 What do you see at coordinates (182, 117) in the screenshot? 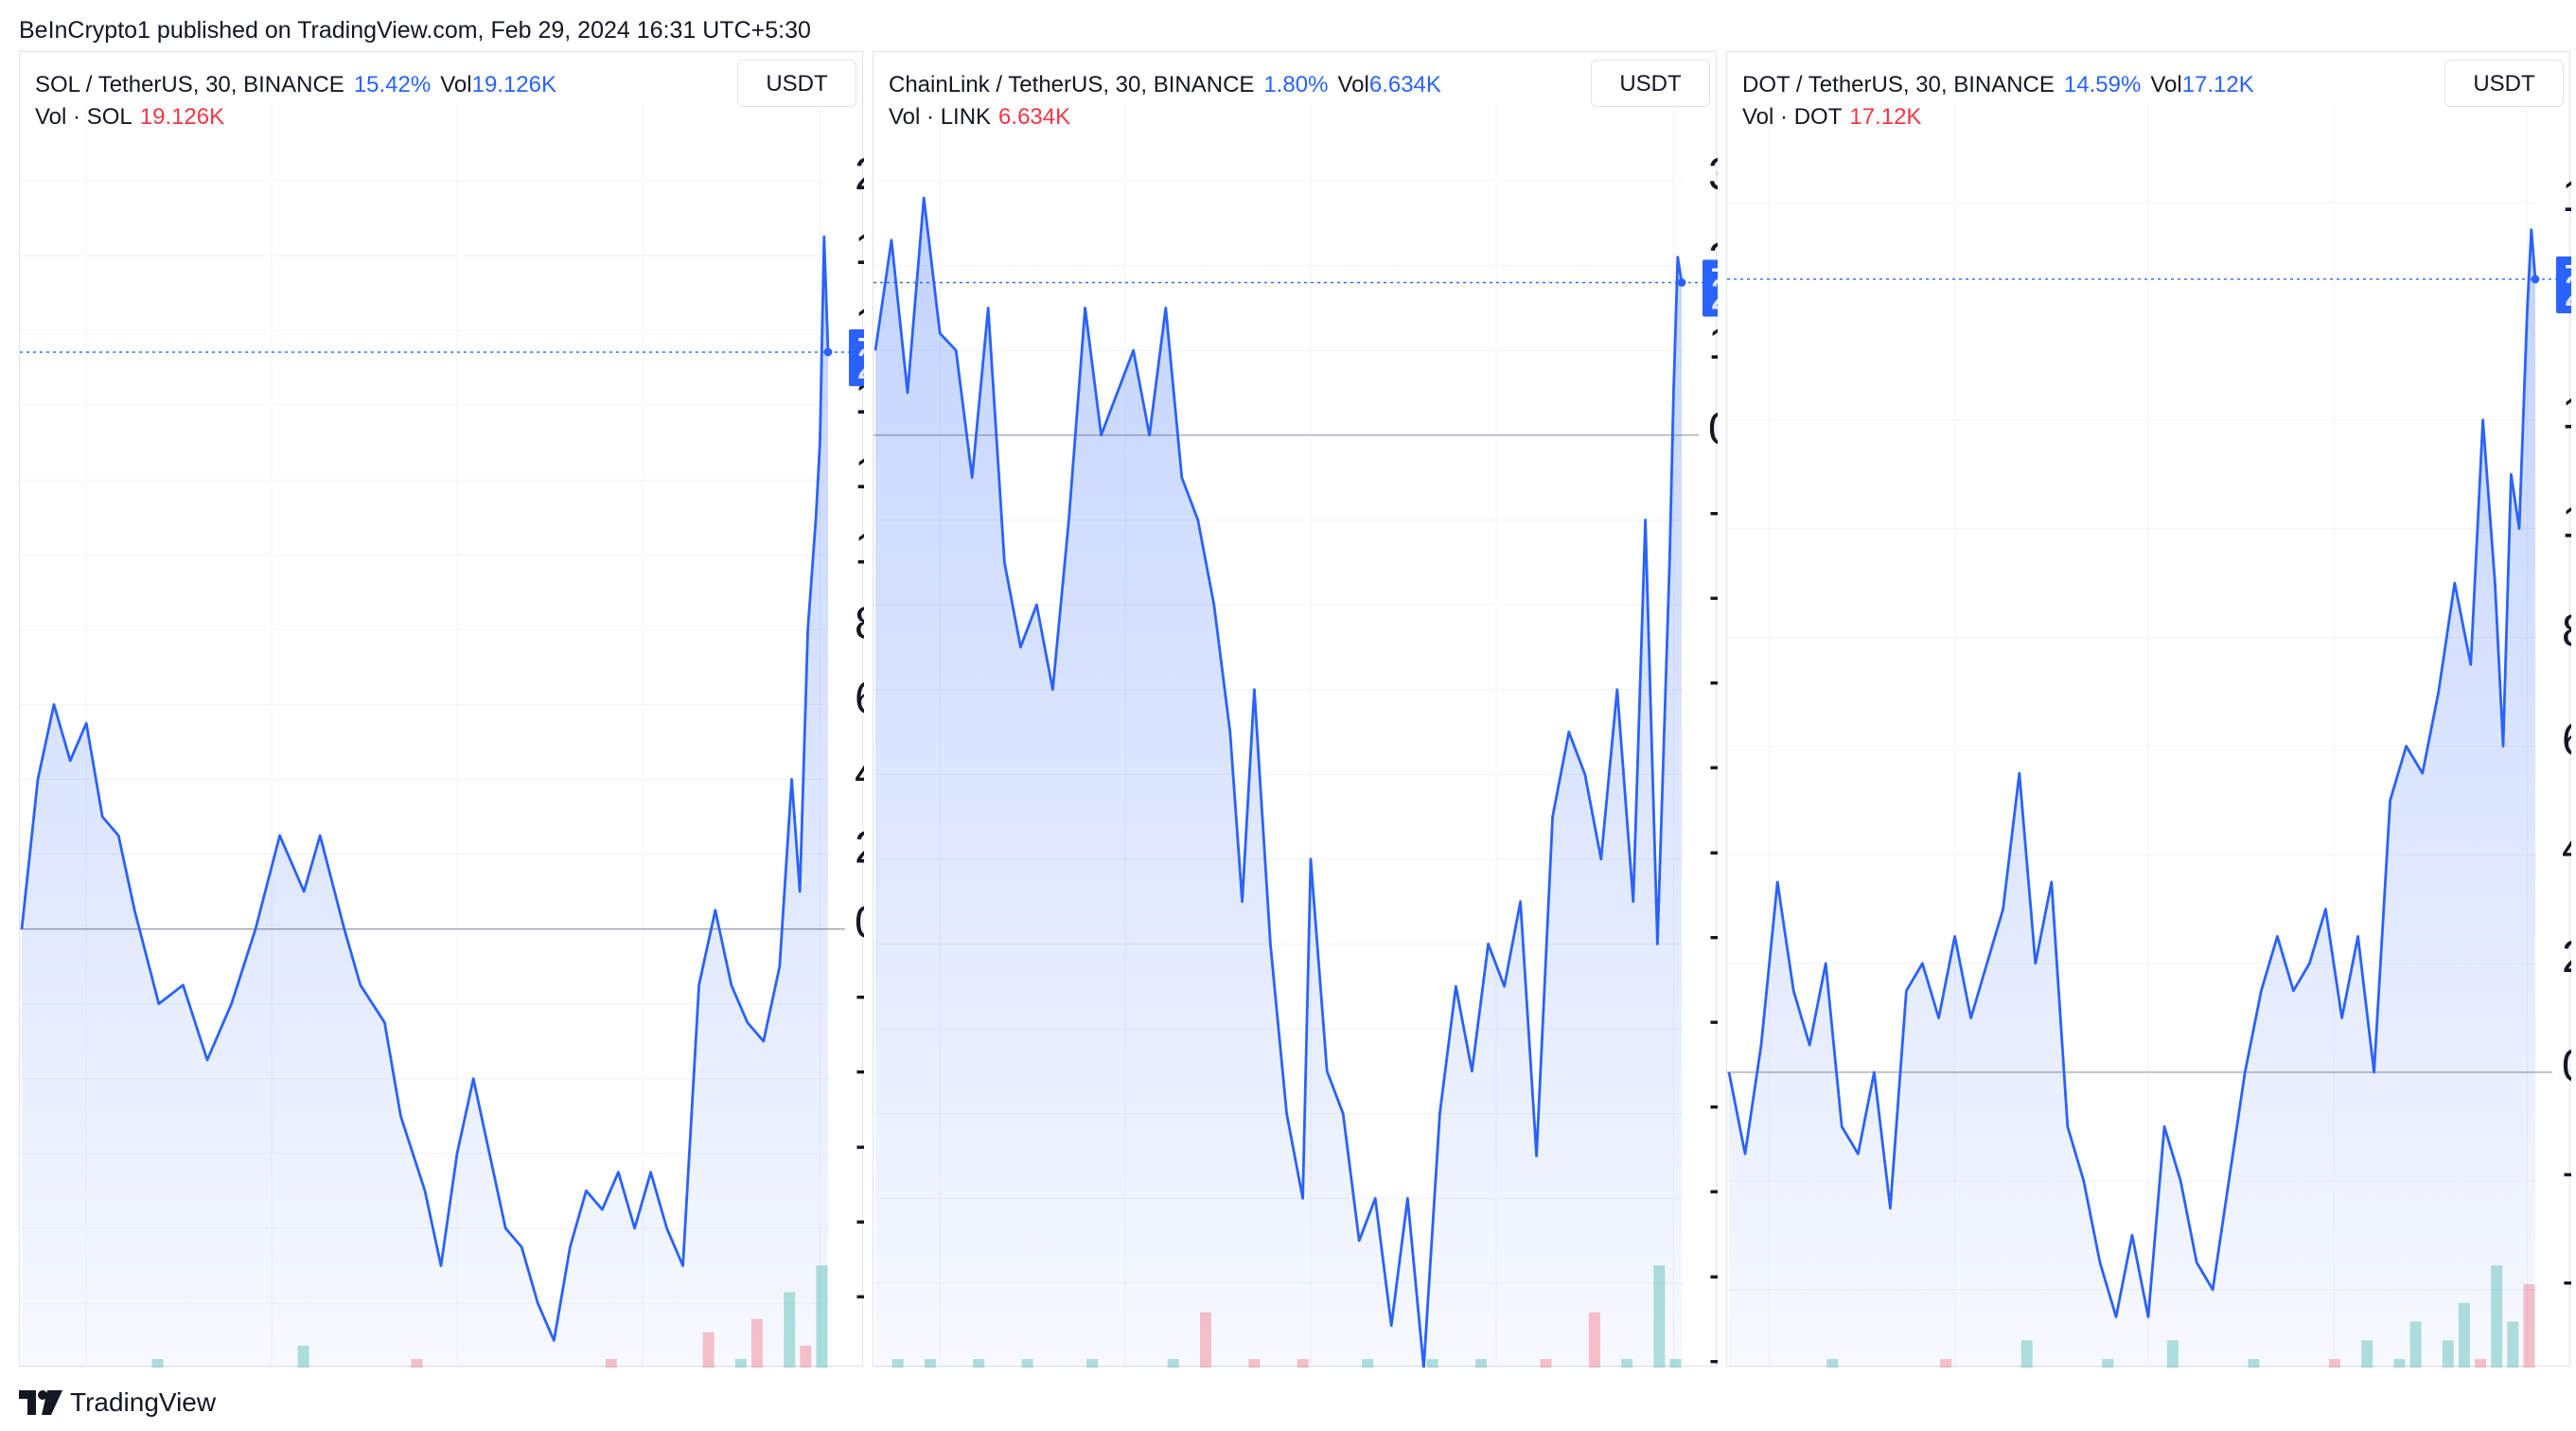
I see `legend-vol-row-value: 19.126K` at bounding box center [182, 117].